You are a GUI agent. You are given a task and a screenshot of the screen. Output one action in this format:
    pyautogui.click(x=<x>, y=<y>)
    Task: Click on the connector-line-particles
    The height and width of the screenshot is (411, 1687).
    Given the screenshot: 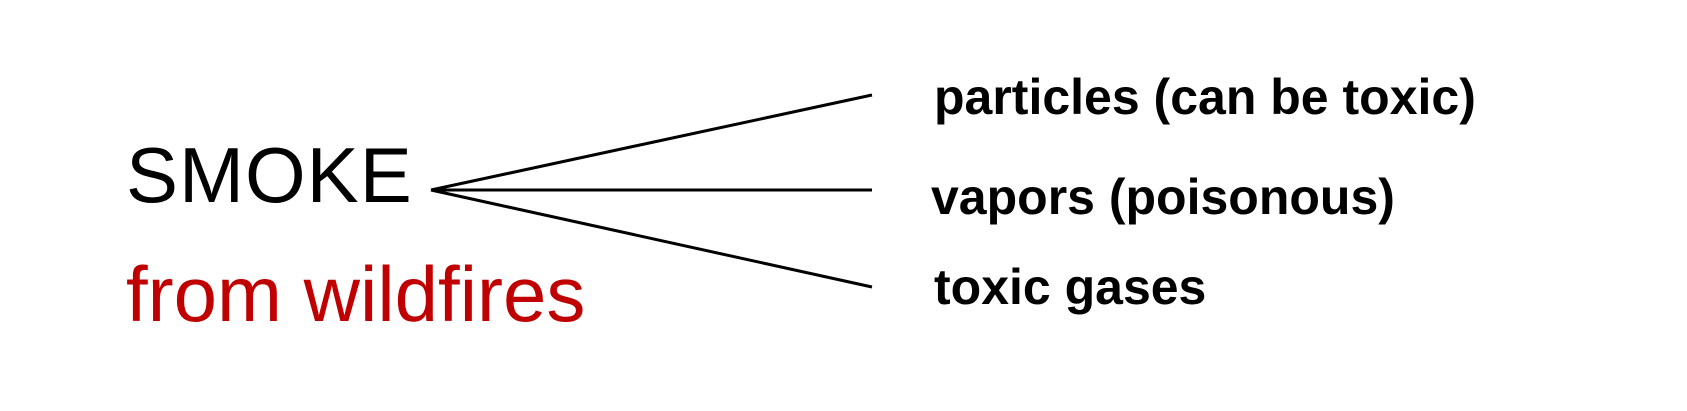 What is the action you would take?
    pyautogui.click(x=651, y=142)
    